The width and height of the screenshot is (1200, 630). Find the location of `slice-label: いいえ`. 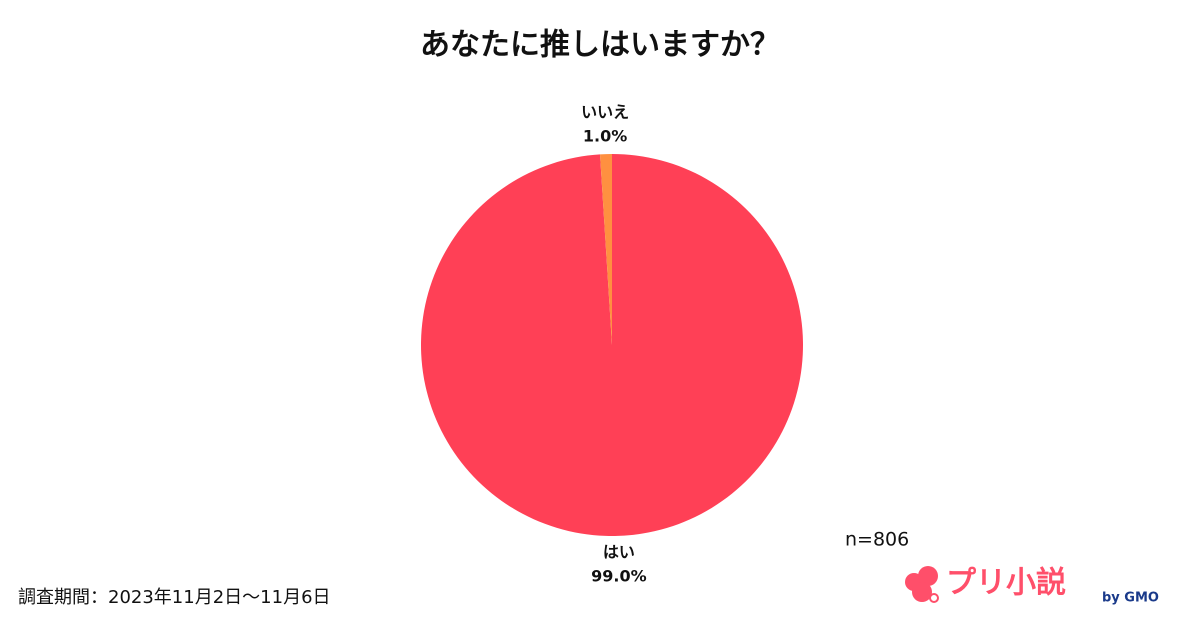

slice-label: いいえ is located at coordinates (605, 112).